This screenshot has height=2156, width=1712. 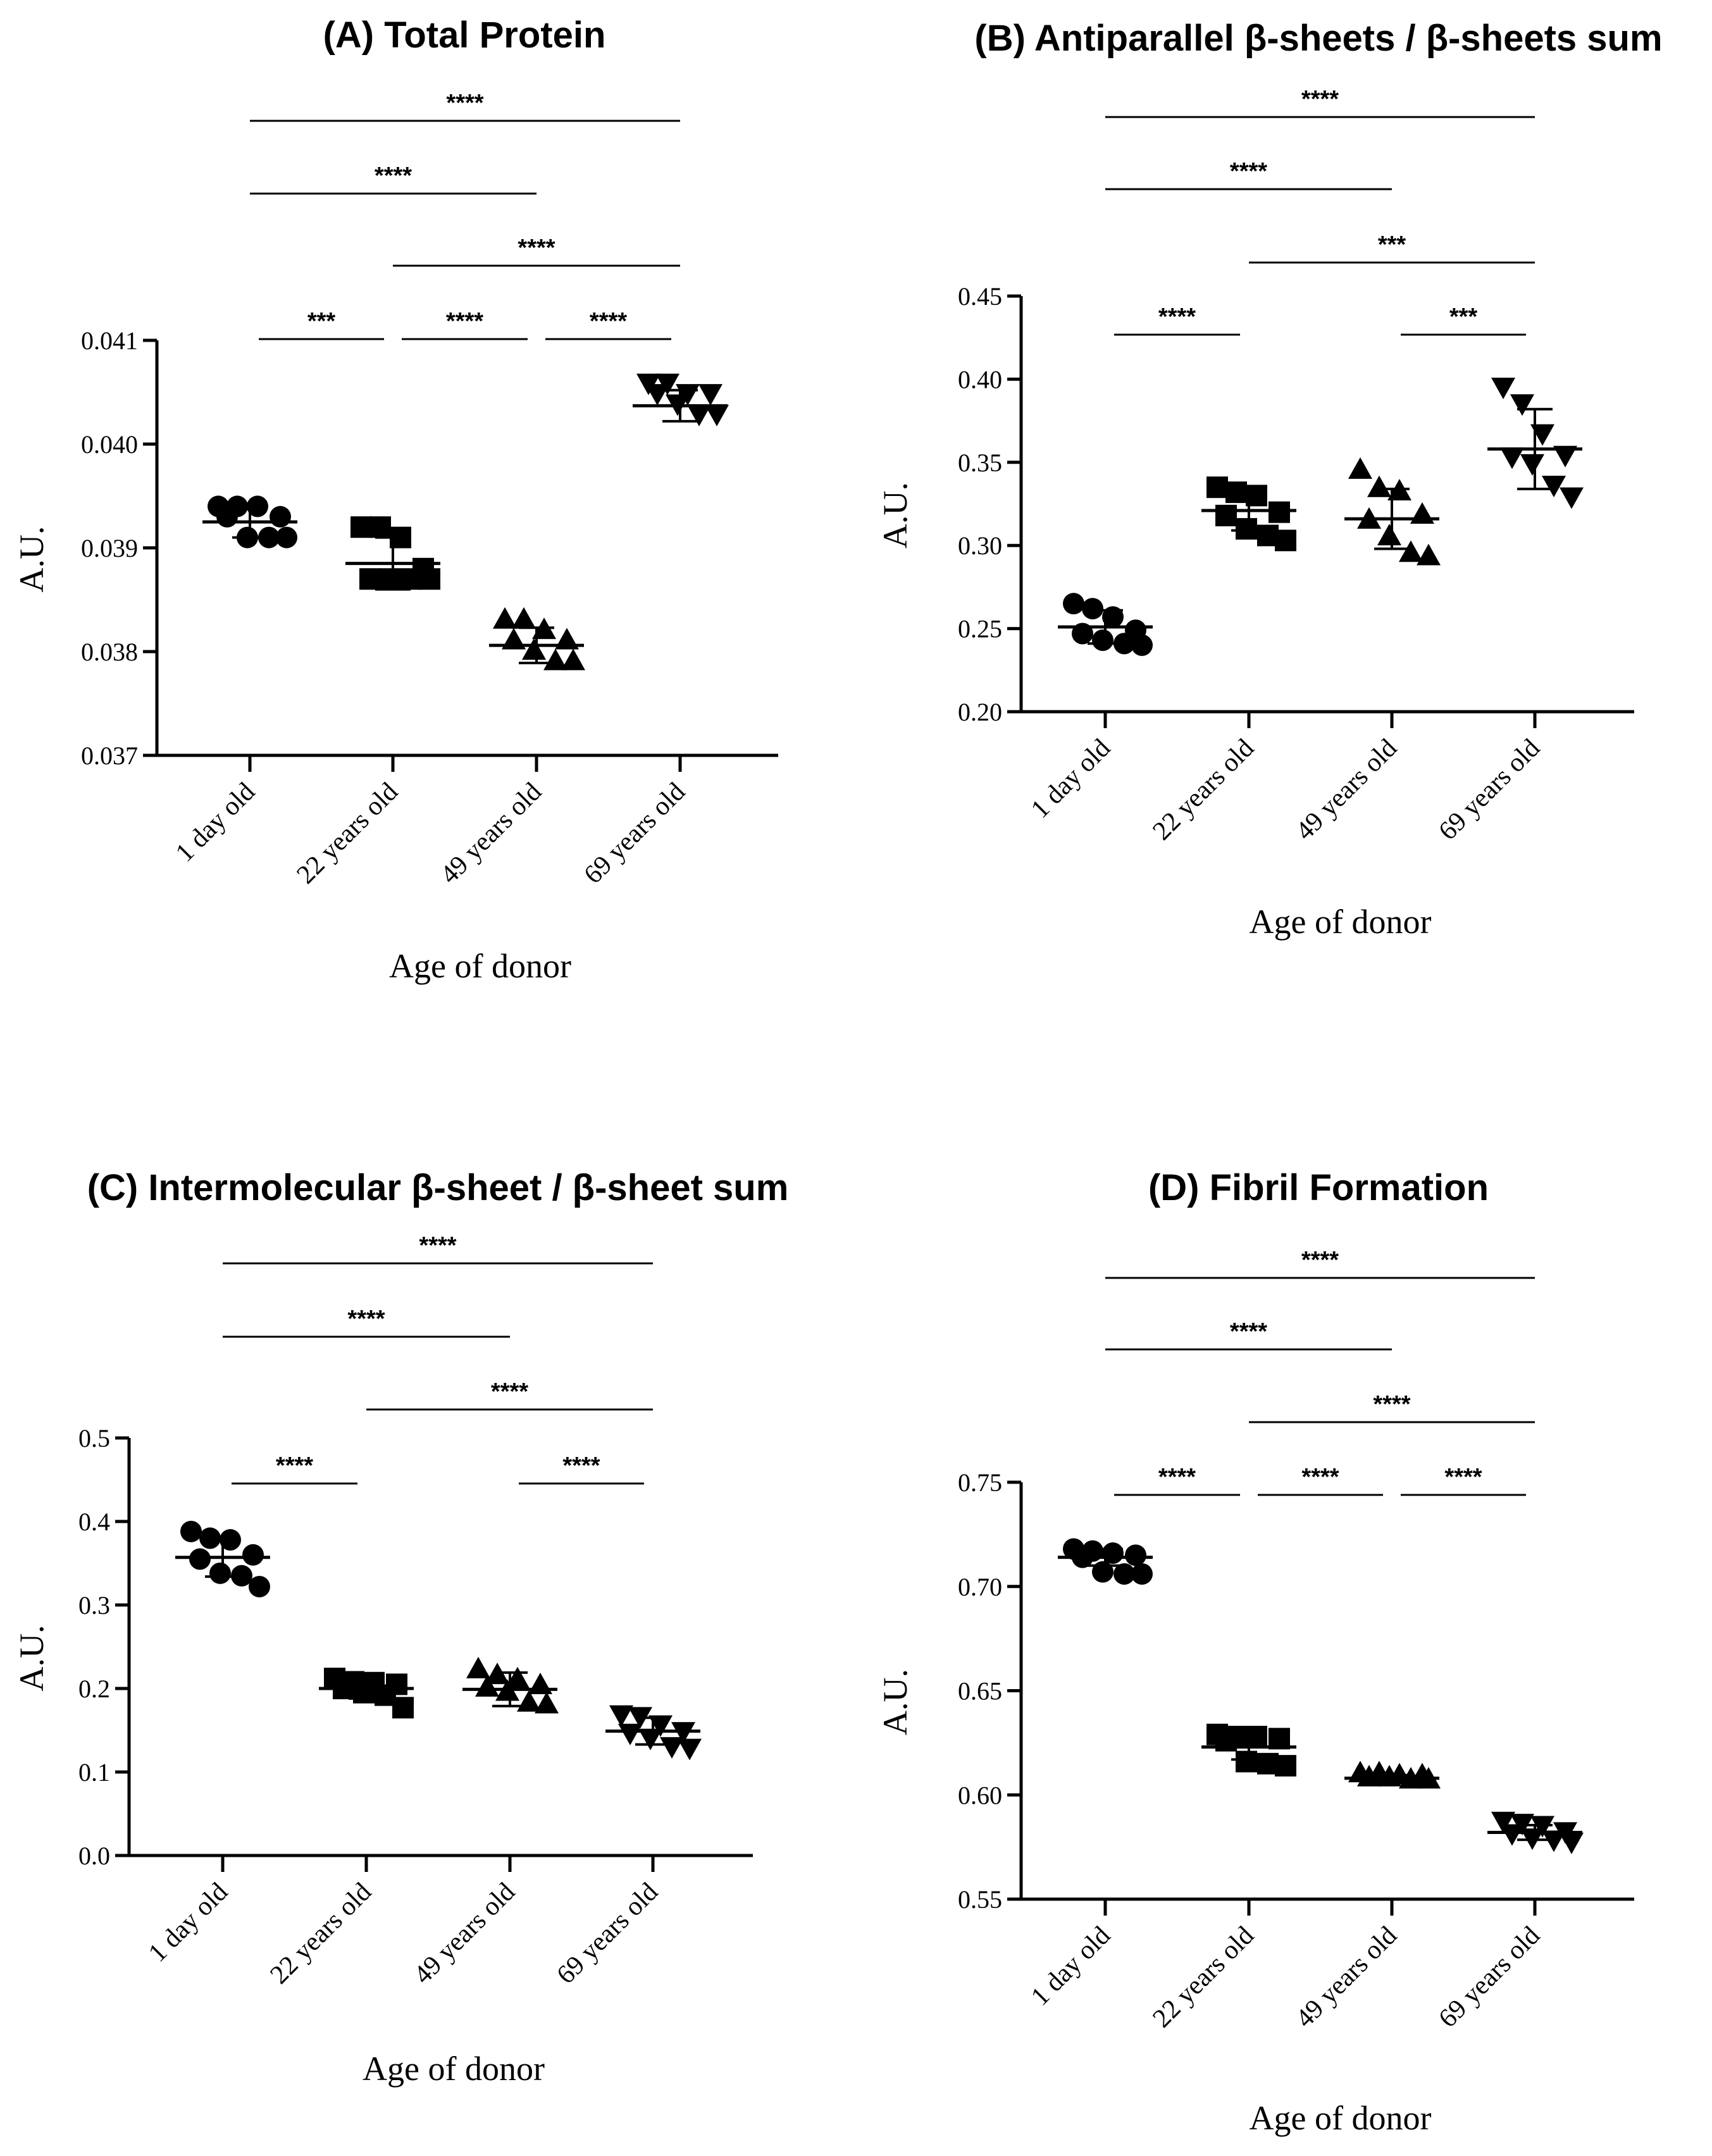 I want to click on y-tick-label: 0.039, so click(x=109, y=548).